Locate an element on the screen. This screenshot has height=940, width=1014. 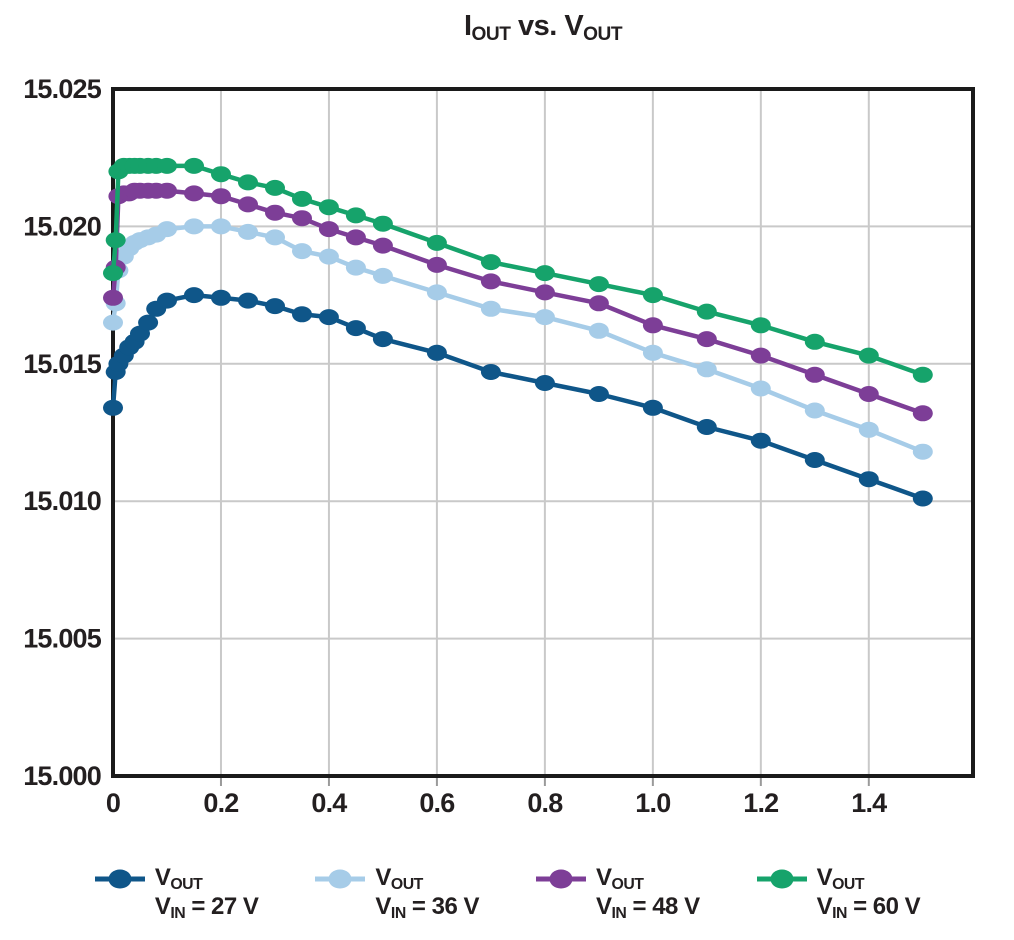
x-axis-tick-label: 1.4 is located at coordinates (869, 803).